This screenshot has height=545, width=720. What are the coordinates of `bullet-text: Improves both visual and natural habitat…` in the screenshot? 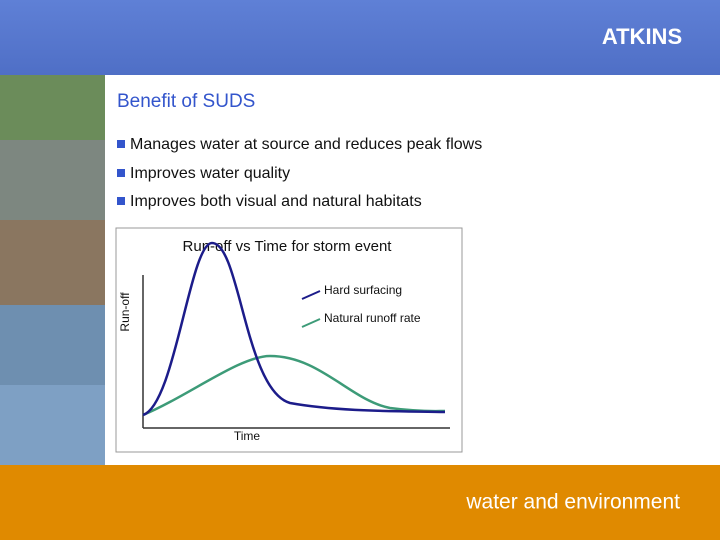 It's located at (276, 201).